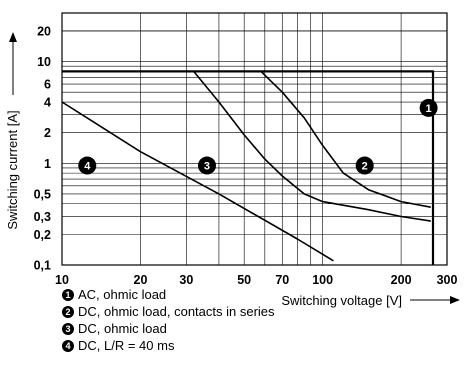  I want to click on legend-marker: 2, so click(68, 311).